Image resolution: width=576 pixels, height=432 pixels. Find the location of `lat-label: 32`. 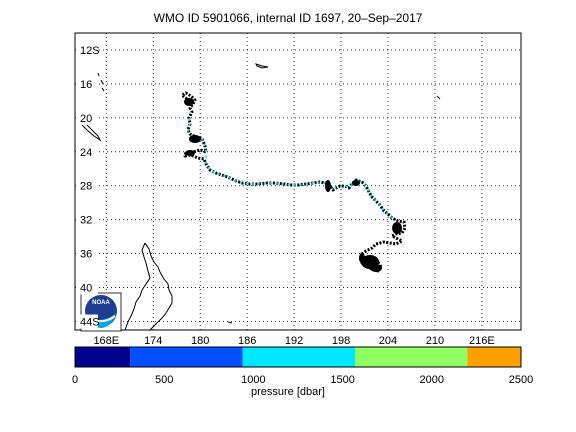

lat-label: 32 is located at coordinates (86, 221).